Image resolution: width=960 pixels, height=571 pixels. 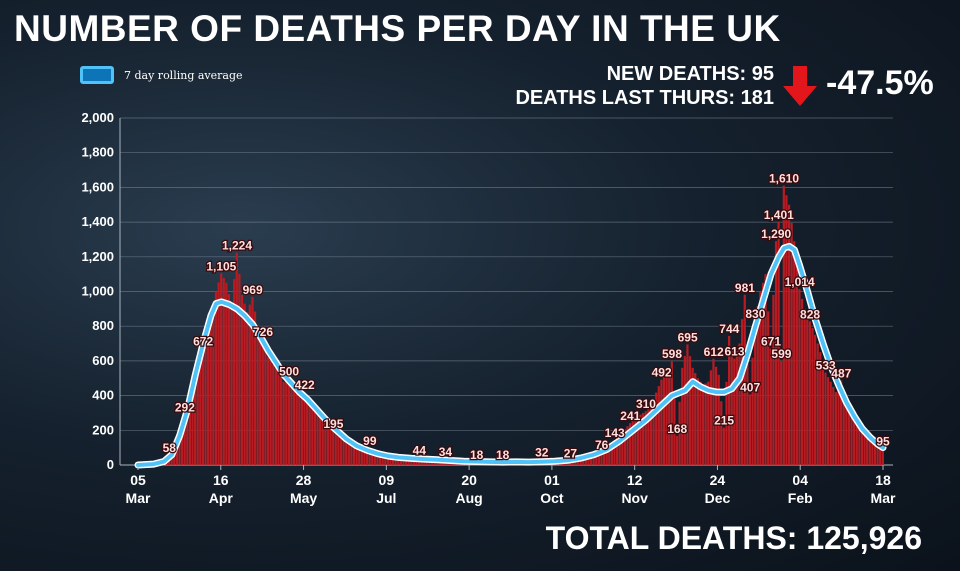 What do you see at coordinates (97, 221) in the screenshot?
I see `y-tick-label: 1,400` at bounding box center [97, 221].